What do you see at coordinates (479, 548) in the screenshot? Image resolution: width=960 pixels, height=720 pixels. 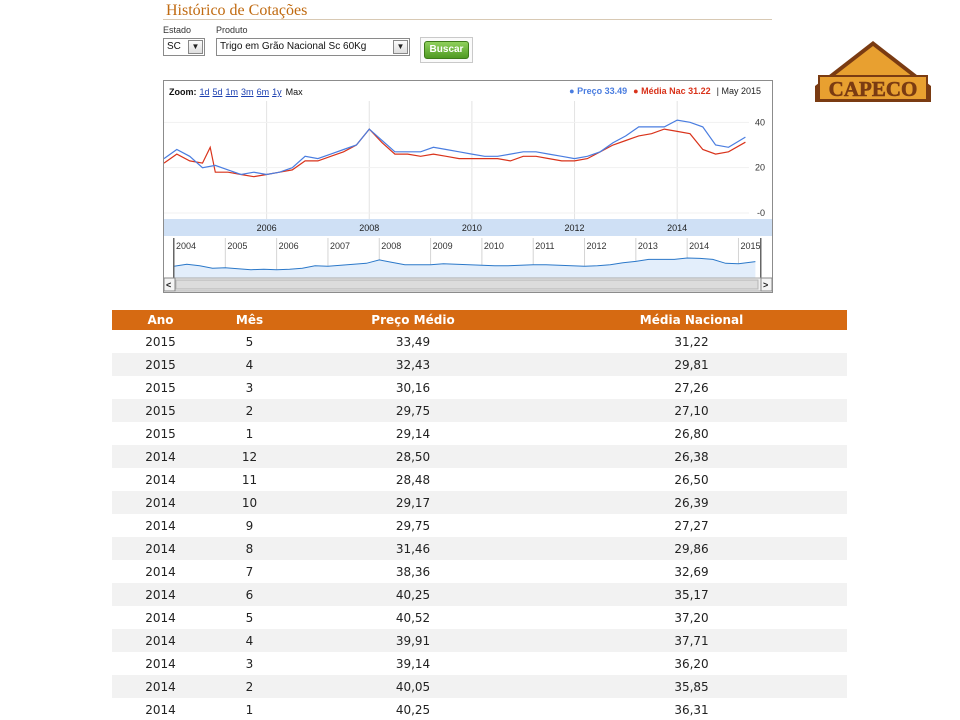 I see `table-row: 2014 8 31,46 29,86` at bounding box center [479, 548].